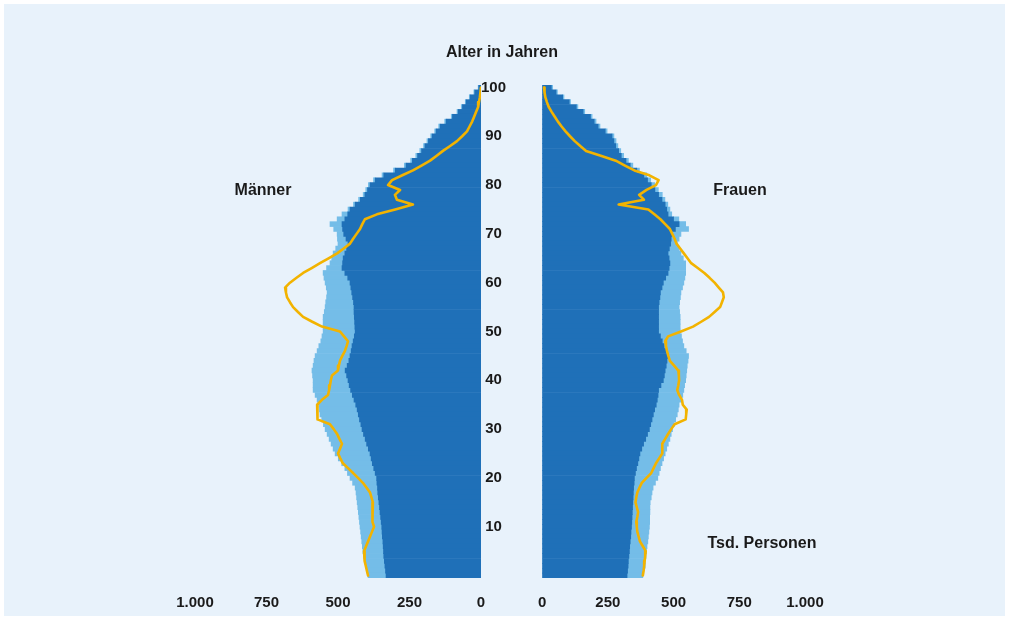 The image size is (1009, 620). What do you see at coordinates (263, 190) in the screenshot?
I see `text: Männer` at bounding box center [263, 190].